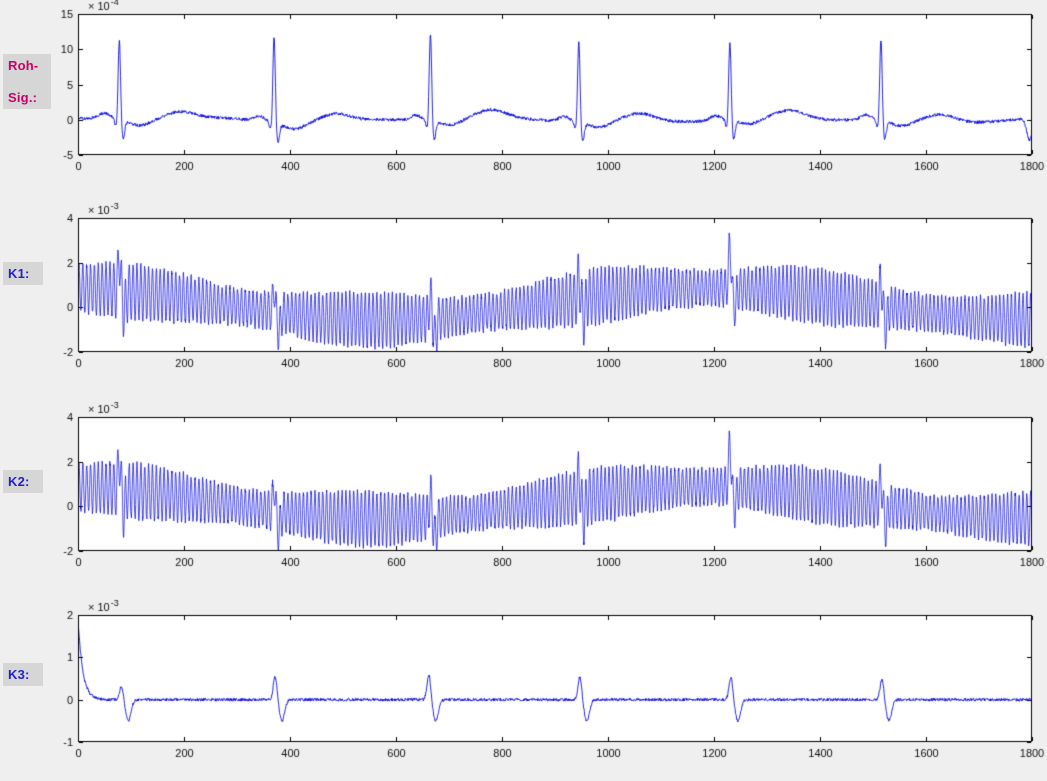 The image size is (1047, 781). What do you see at coordinates (19, 273) in the screenshot?
I see `signal-label-line: K1:` at bounding box center [19, 273].